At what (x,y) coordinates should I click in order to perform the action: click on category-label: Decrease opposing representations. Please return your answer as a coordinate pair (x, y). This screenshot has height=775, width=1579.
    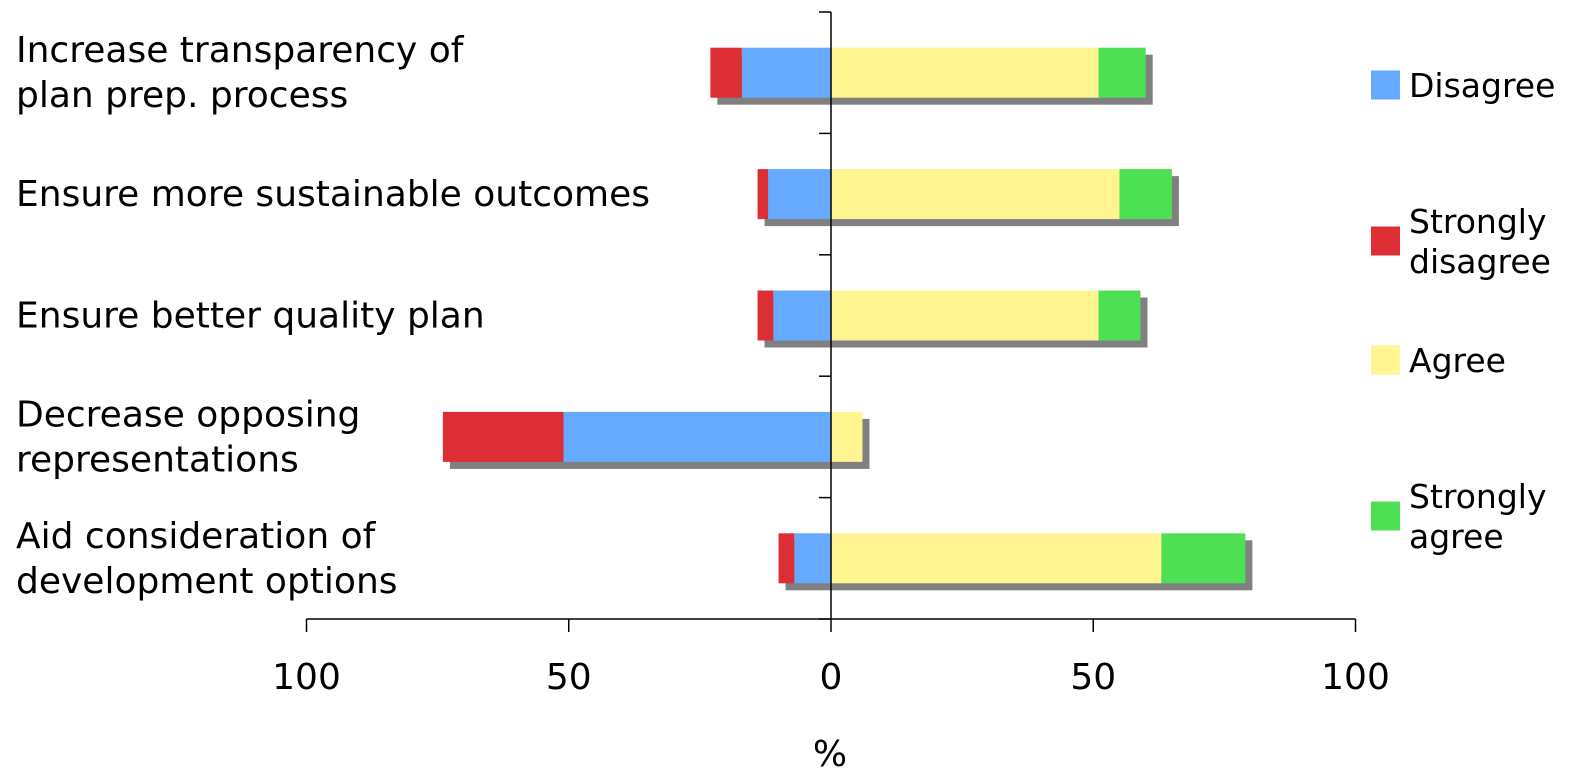
    Looking at the image, I should click on (188, 437).